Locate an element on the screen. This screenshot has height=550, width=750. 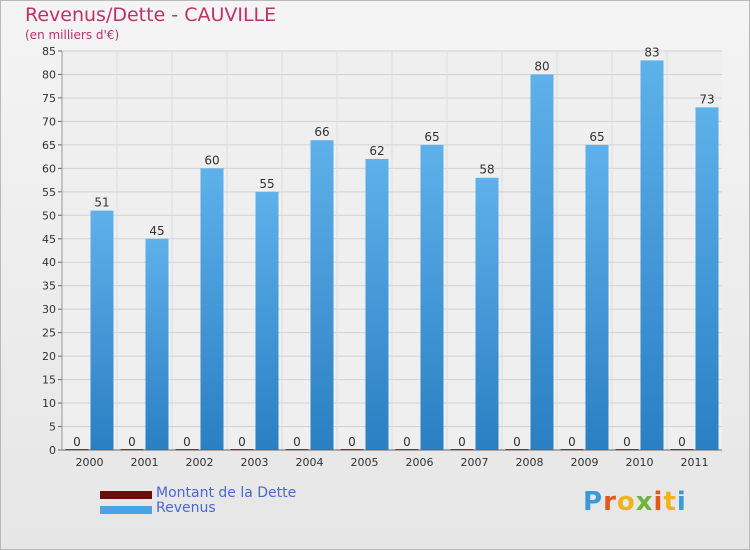
x-tick-label: 2003 is located at coordinates (255, 462).